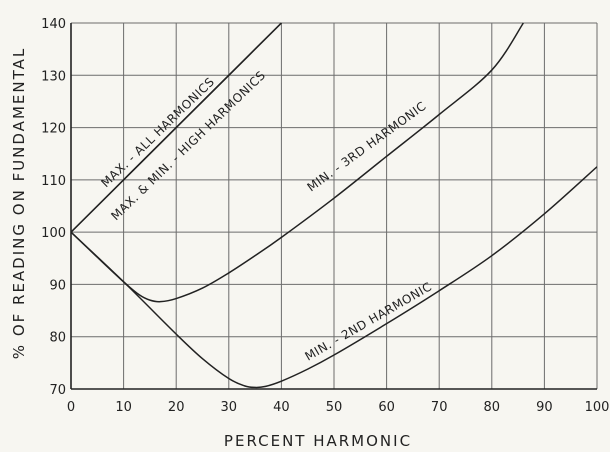 This screenshot has height=452, width=610. Describe the element at coordinates (597, 407) in the screenshot. I see `x-tick-label: 100` at that location.